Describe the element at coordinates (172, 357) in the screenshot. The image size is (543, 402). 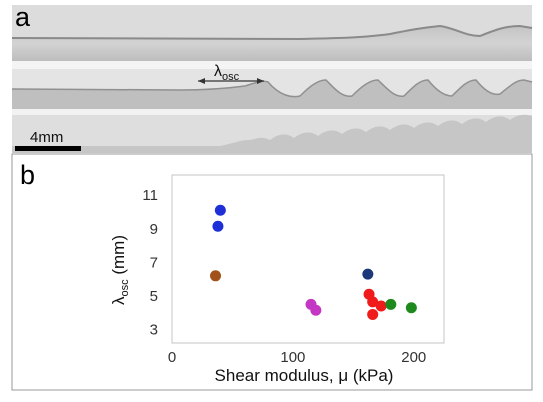
I see `x-tick-label: 0` at that location.